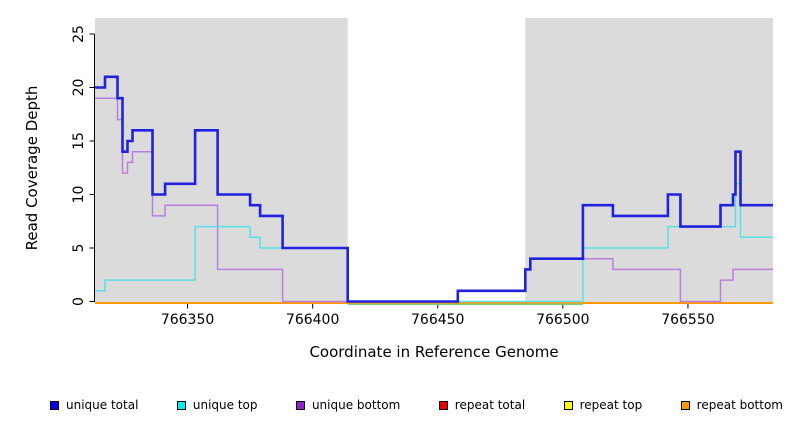 The width and height of the screenshot is (792, 432). What do you see at coordinates (79, 248) in the screenshot?
I see `y-tick-label: 5` at bounding box center [79, 248].